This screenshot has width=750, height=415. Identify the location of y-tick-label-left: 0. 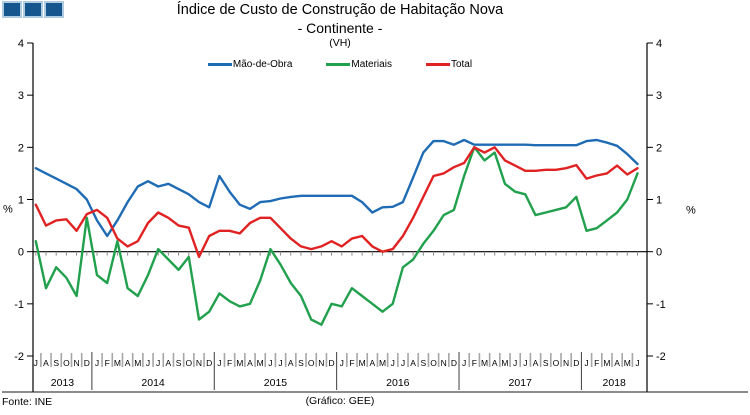
(21, 253).